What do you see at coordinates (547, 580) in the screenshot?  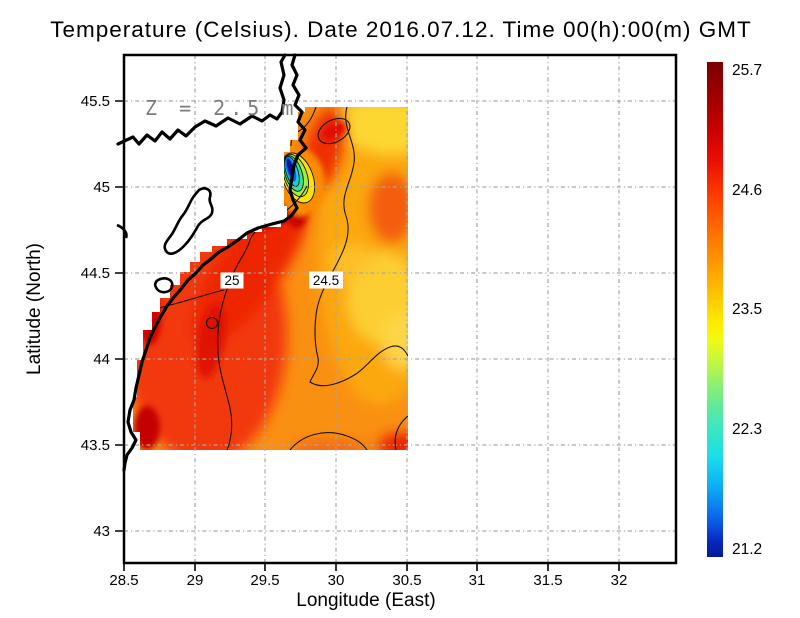 I see `x-tick-label: 31.5` at bounding box center [547, 580].